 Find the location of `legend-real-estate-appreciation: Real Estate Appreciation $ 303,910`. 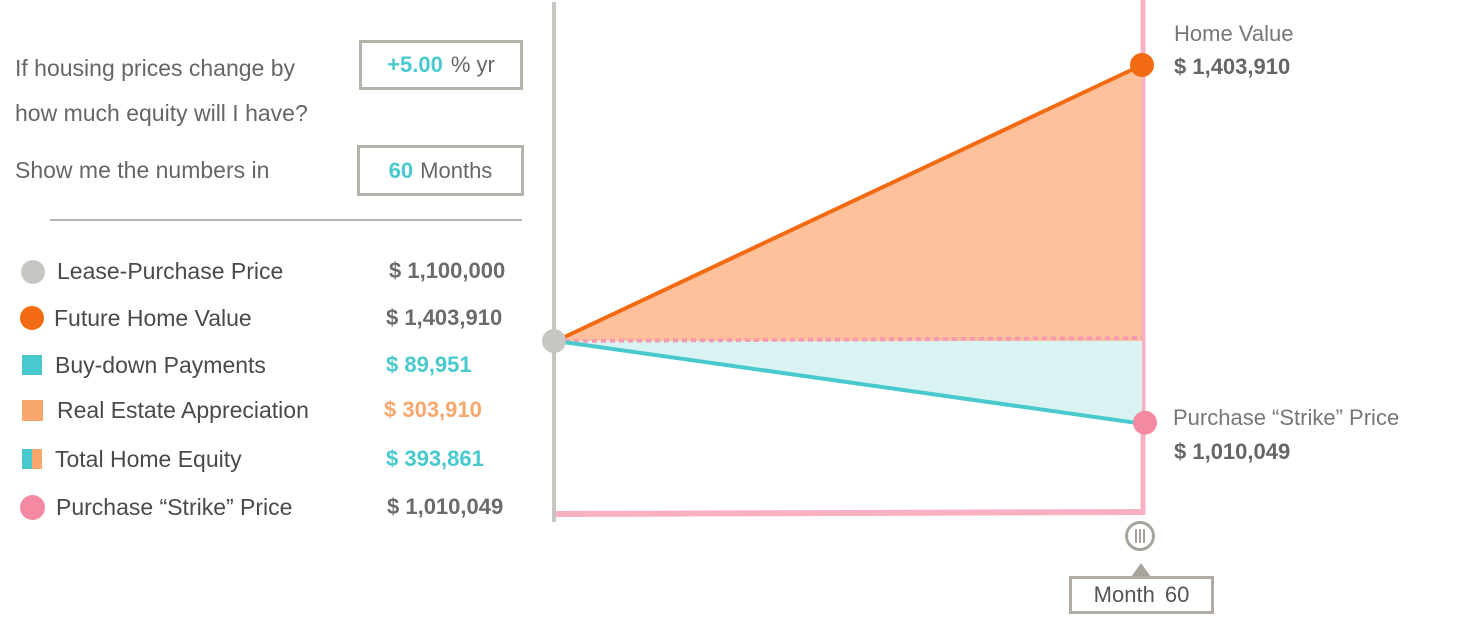

legend-real-estate-appreciation: Real Estate Appreciation $ 303,910 is located at coordinates (273, 411).